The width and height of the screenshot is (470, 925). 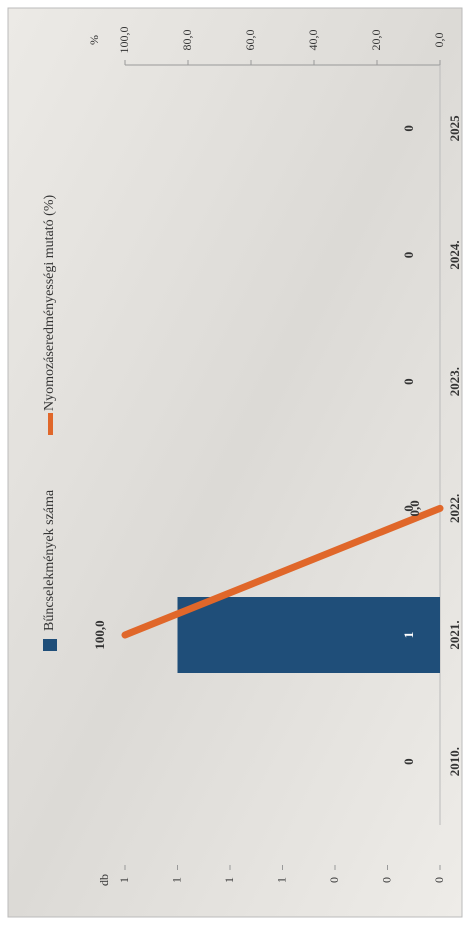 What do you see at coordinates (308, 635) in the screenshot?
I see `bar` at bounding box center [308, 635].